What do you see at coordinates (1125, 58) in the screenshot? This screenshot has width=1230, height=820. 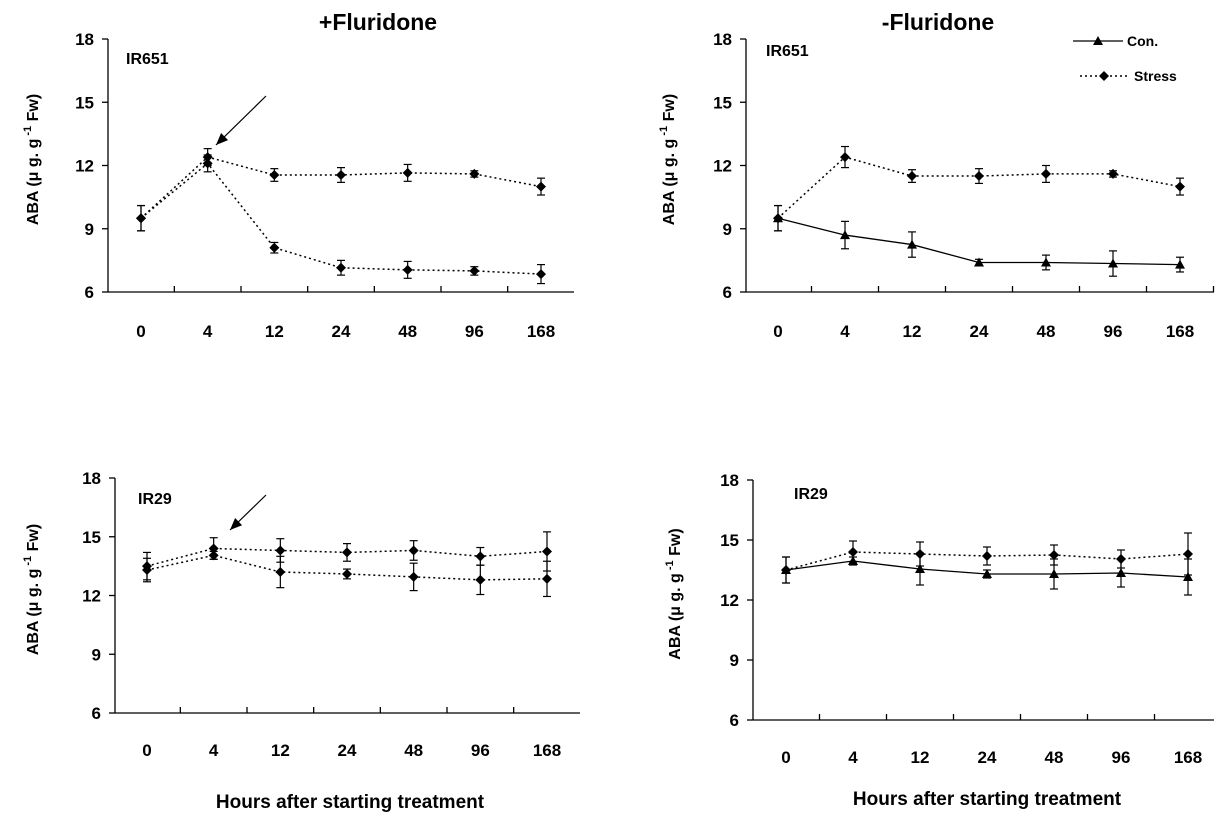 I see `legend: Con. Stress` at bounding box center [1125, 58].